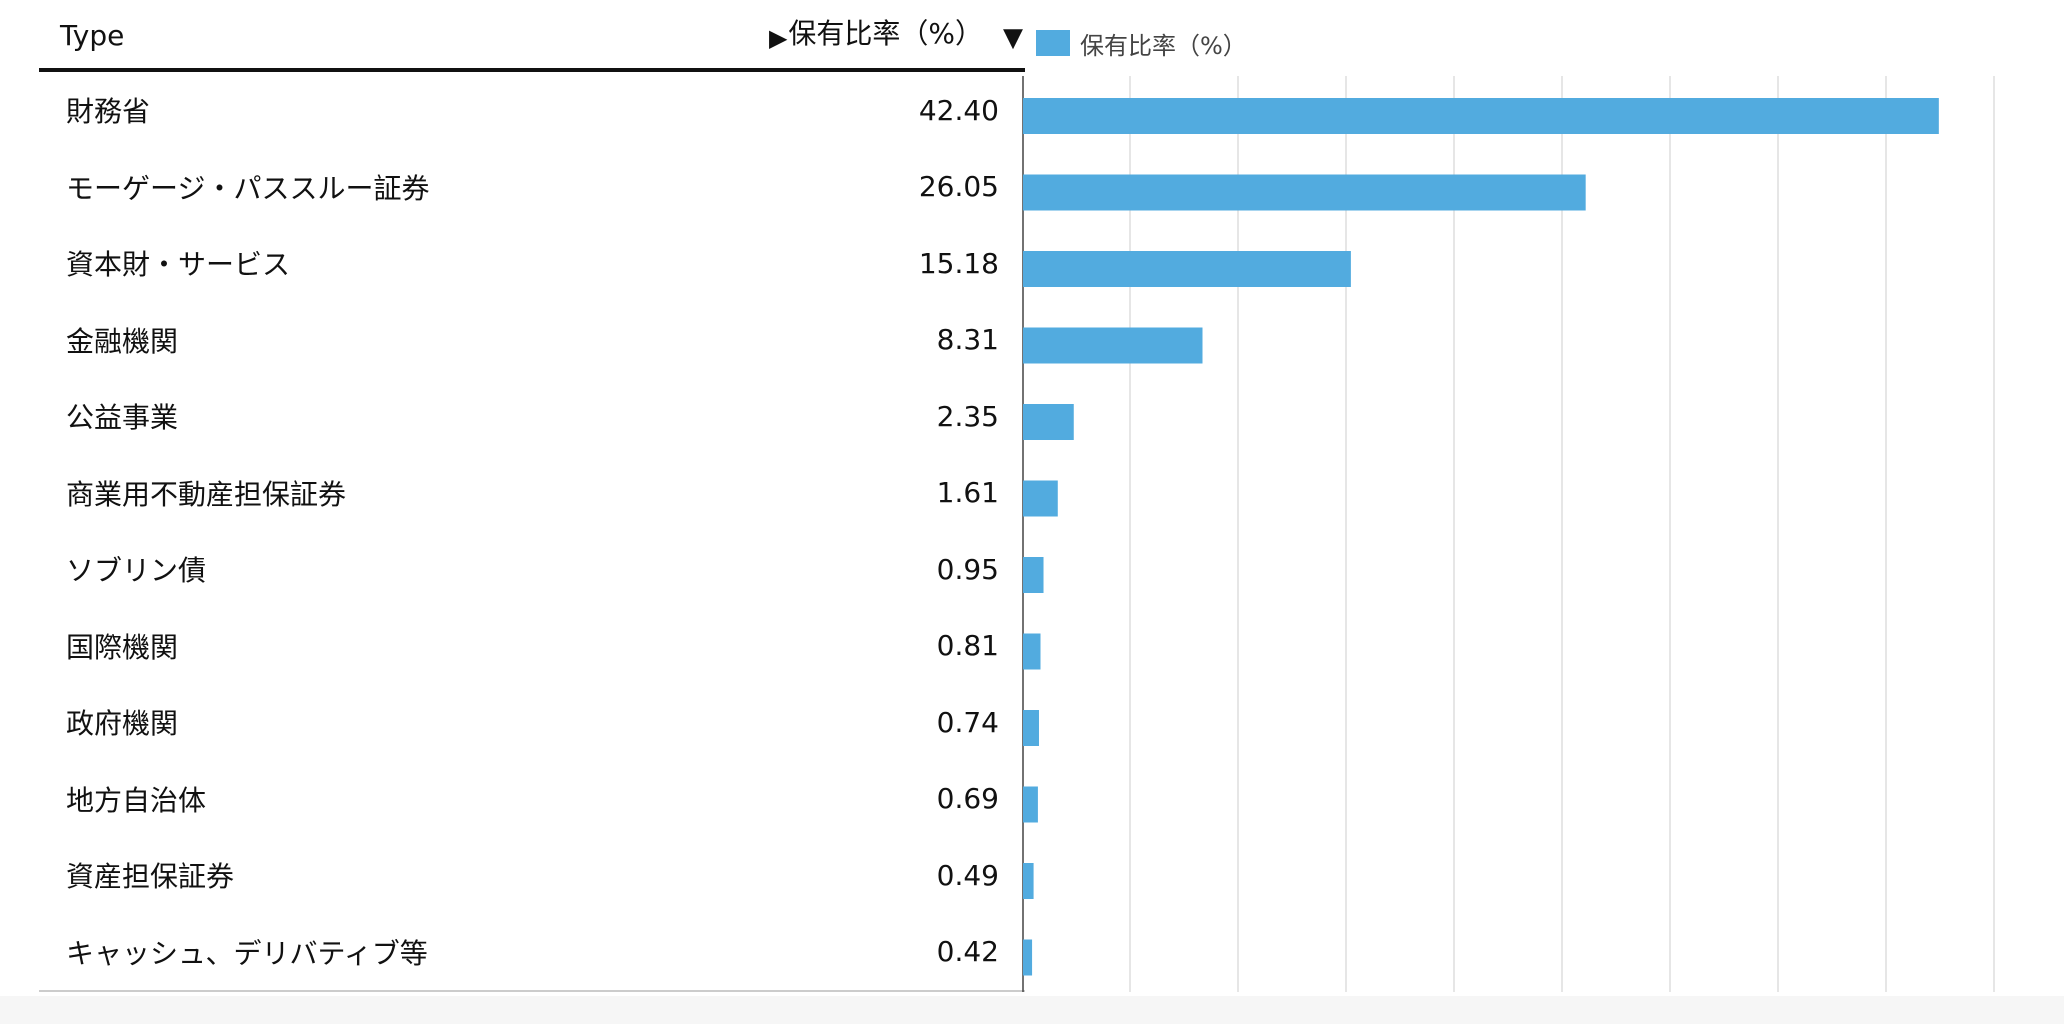 This screenshot has width=2064, height=1024. I want to click on table-row: キャッシュ、デリバティブ等 0.42, so click(532, 952).